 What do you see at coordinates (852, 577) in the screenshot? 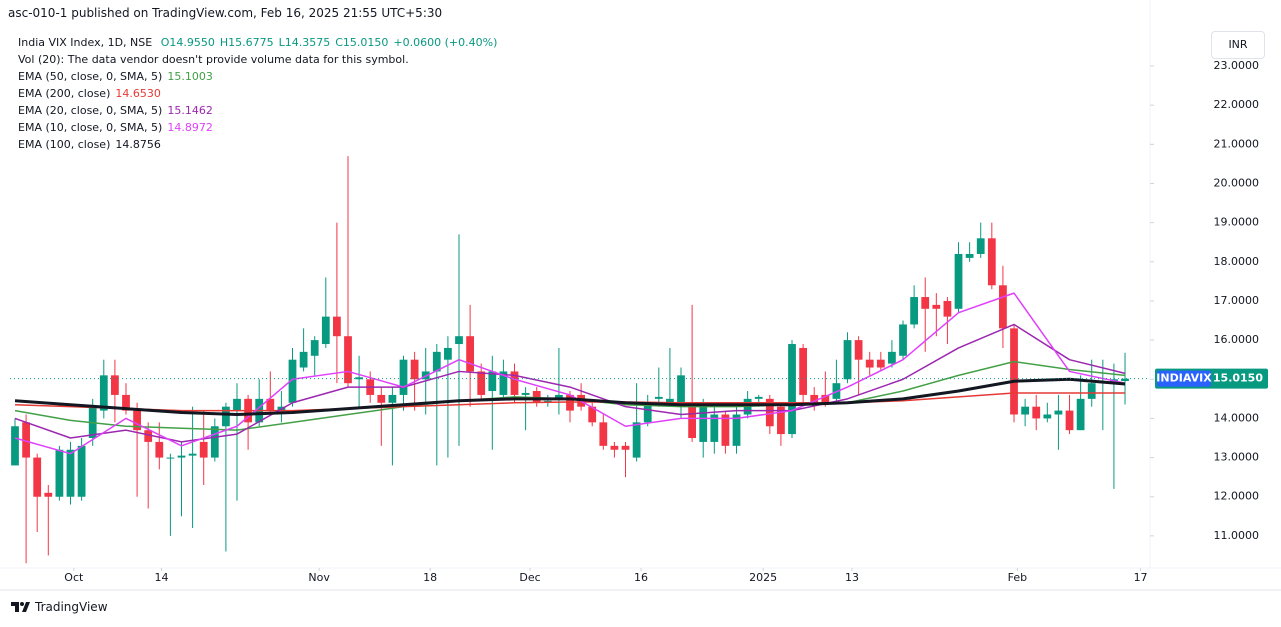
I see `x-tick-label: 13` at bounding box center [852, 577].